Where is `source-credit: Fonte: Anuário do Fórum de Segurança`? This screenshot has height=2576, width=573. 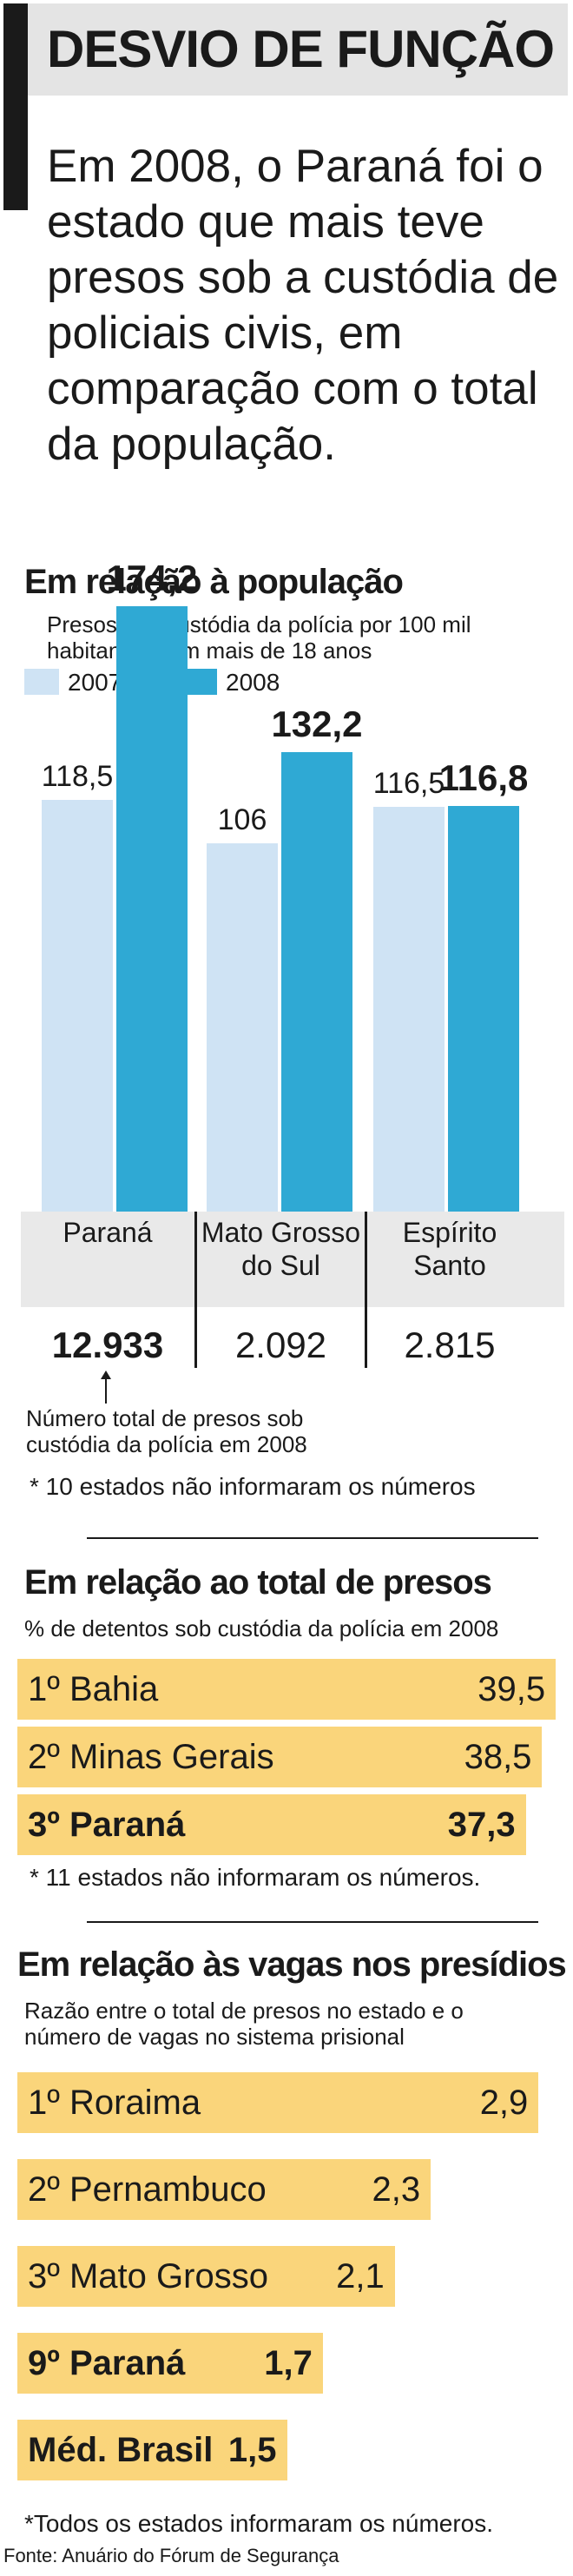
source-credit: Fonte: Anuário do Fórum de Segurança is located at coordinates (171, 2556).